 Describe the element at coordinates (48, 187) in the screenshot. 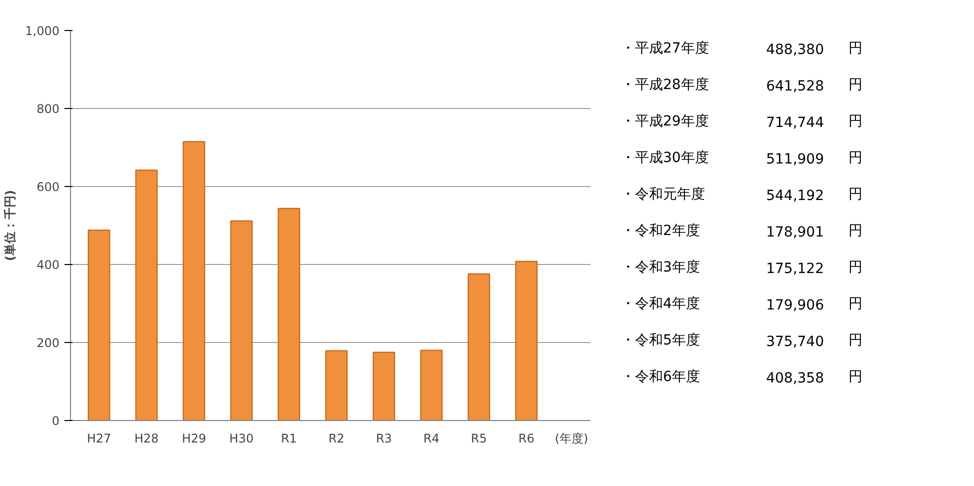

I see `y-tick-label: 600` at that location.